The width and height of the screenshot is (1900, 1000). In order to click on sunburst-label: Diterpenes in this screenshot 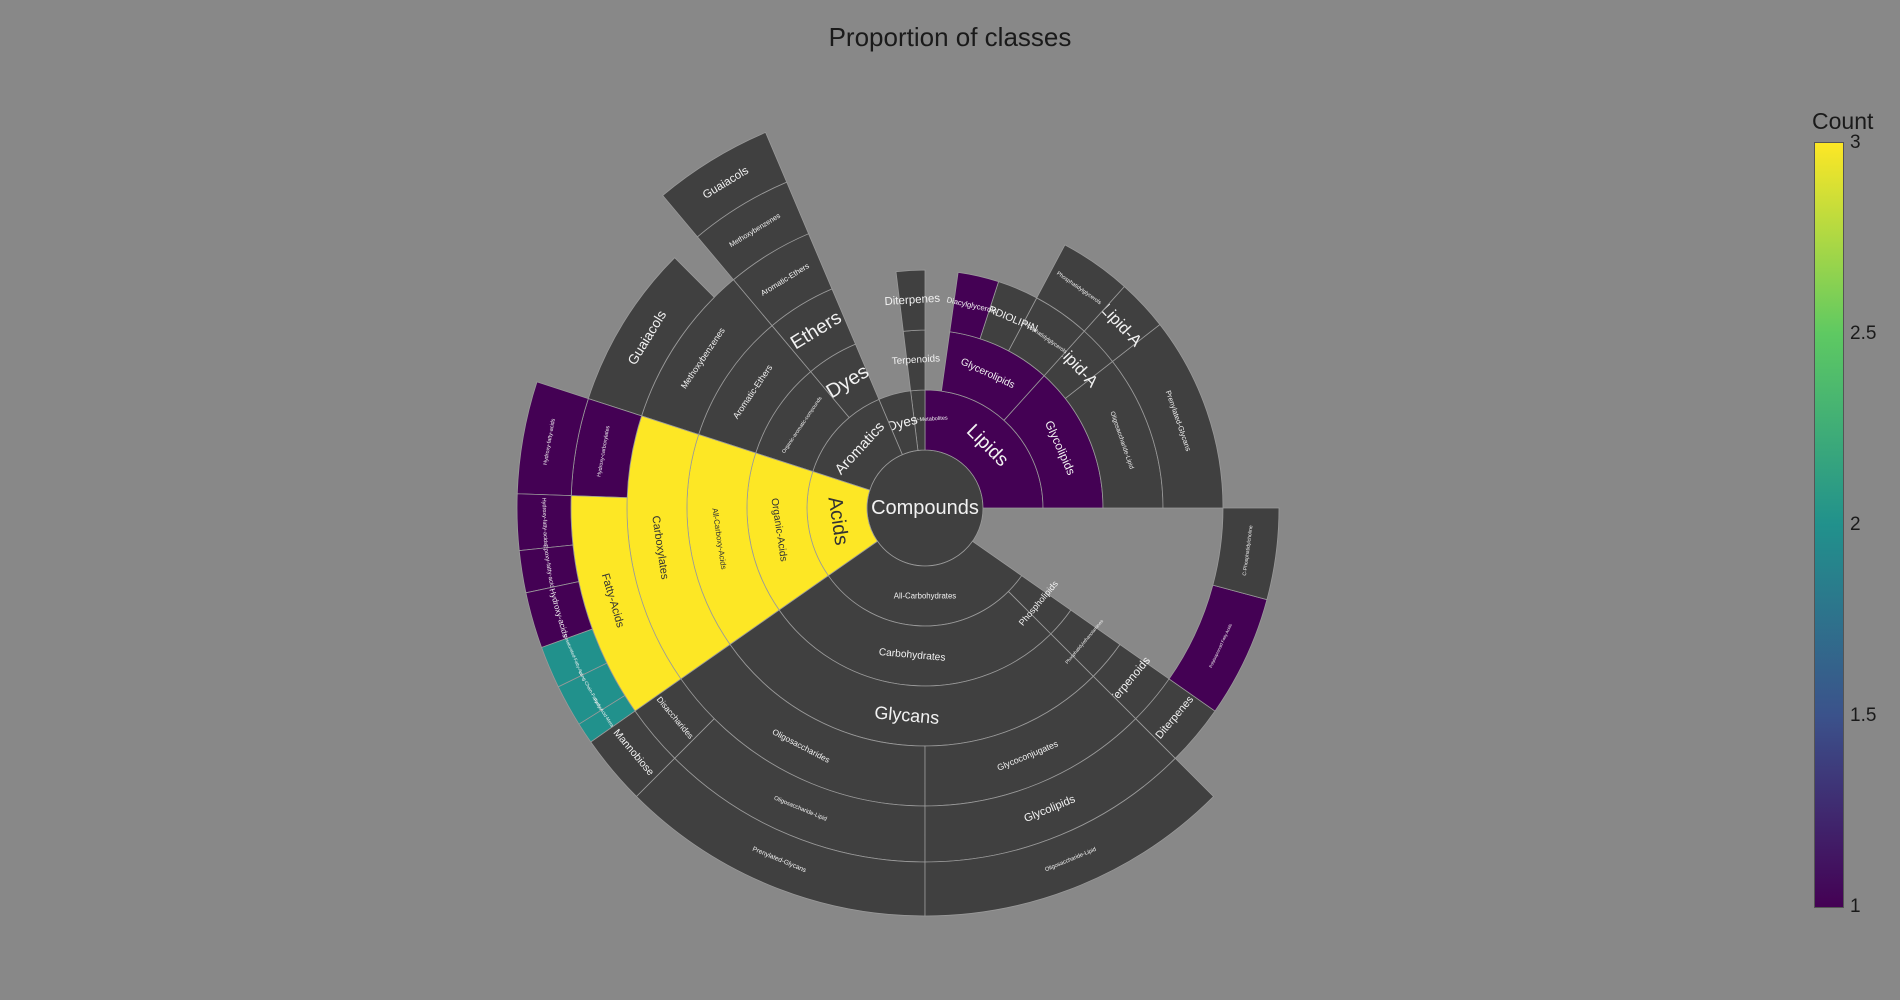, I will do `click(912, 300)`.